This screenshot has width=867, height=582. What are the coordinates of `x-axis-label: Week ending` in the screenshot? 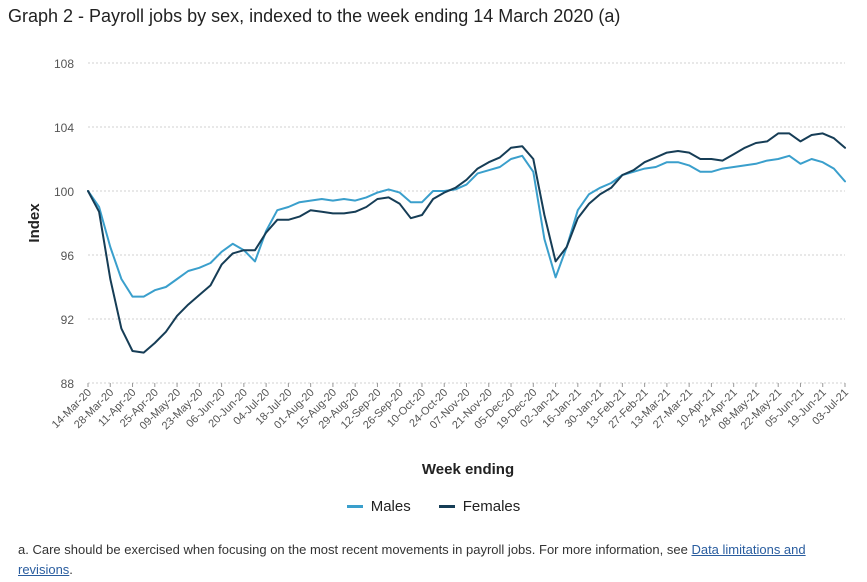 It's located at (468, 469).